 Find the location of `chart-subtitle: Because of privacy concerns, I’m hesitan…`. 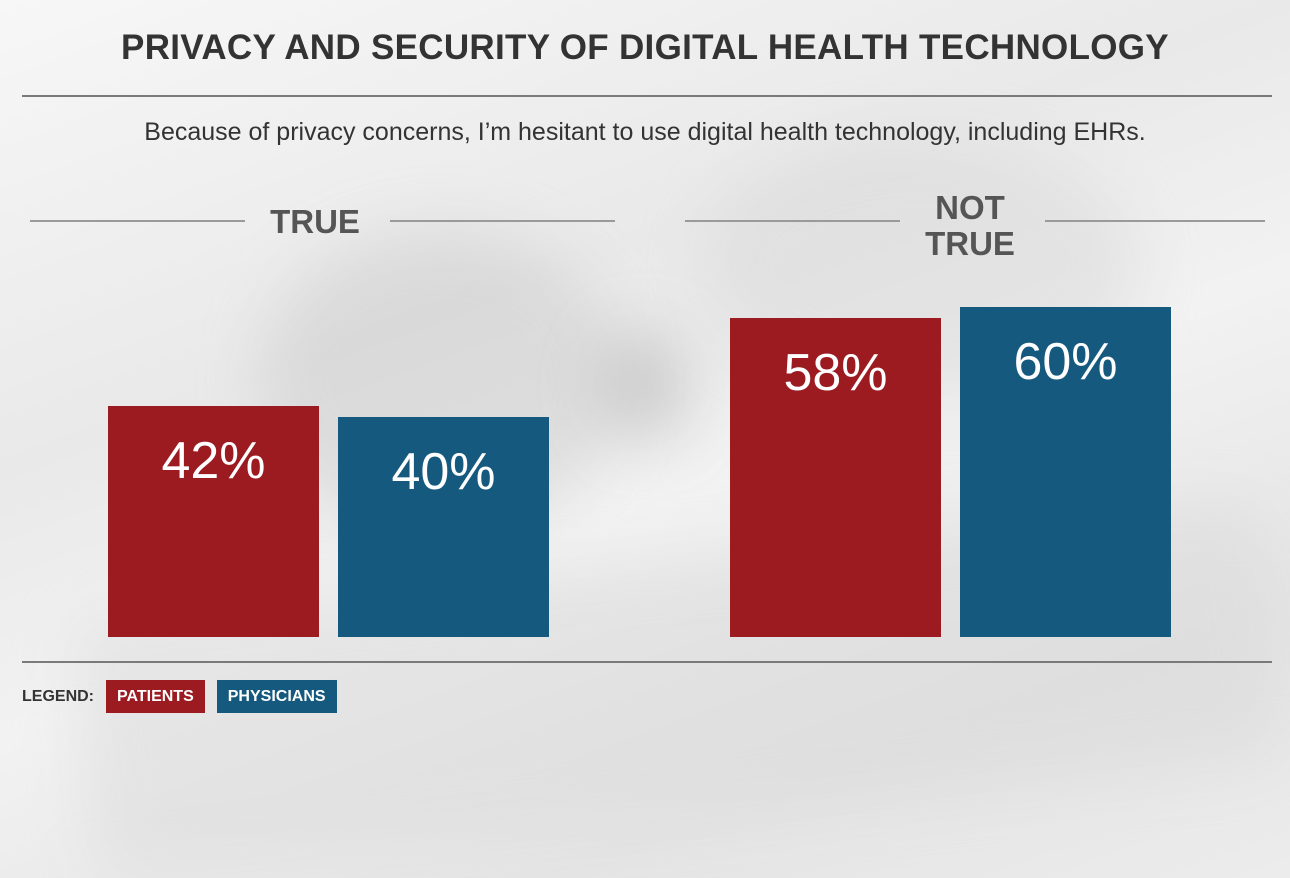

chart-subtitle: Because of privacy concerns, I’m hesitan… is located at coordinates (645, 132).